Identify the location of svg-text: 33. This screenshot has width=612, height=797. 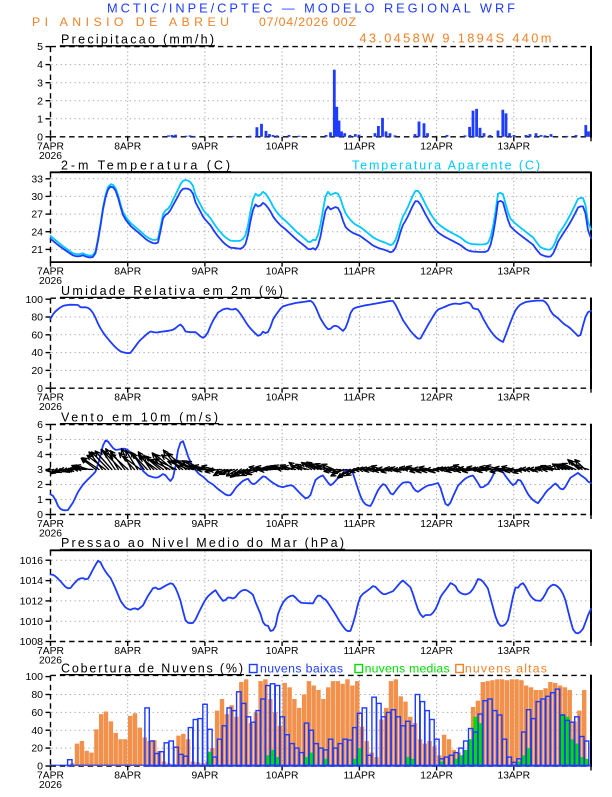
(37, 179).